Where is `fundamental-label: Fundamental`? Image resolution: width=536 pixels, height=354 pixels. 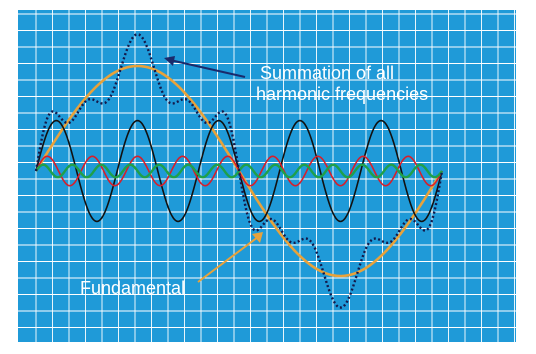
fundamental-label: Fundamental is located at coordinates (132, 288).